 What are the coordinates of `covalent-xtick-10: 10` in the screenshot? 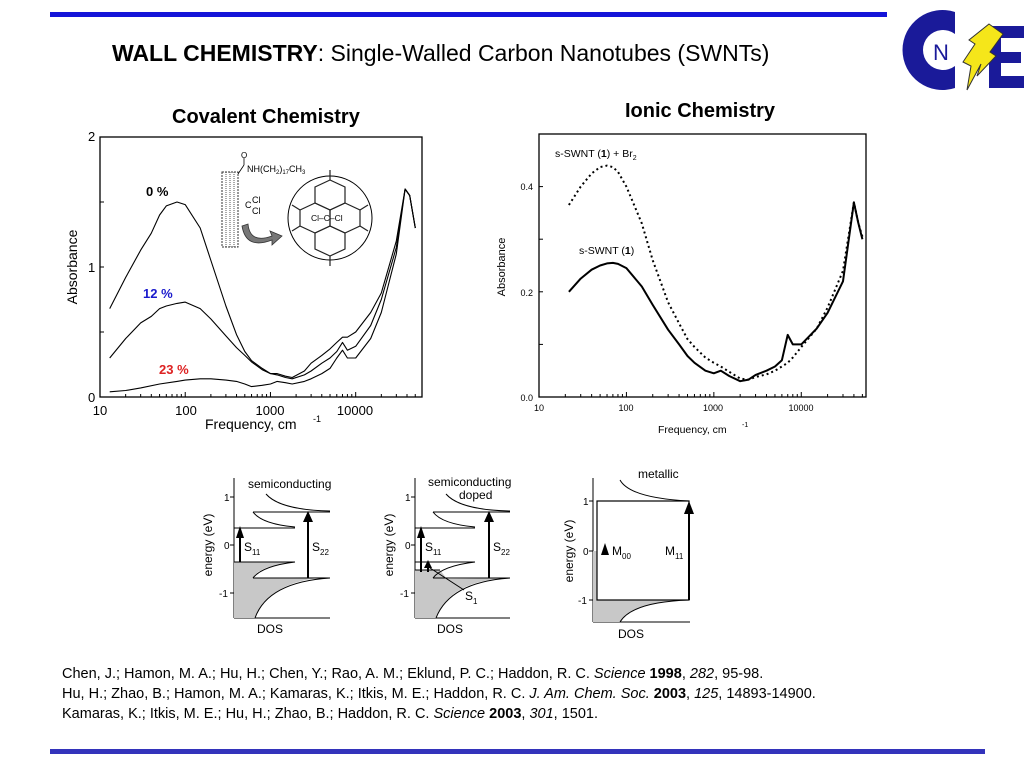 It's located at (100, 410).